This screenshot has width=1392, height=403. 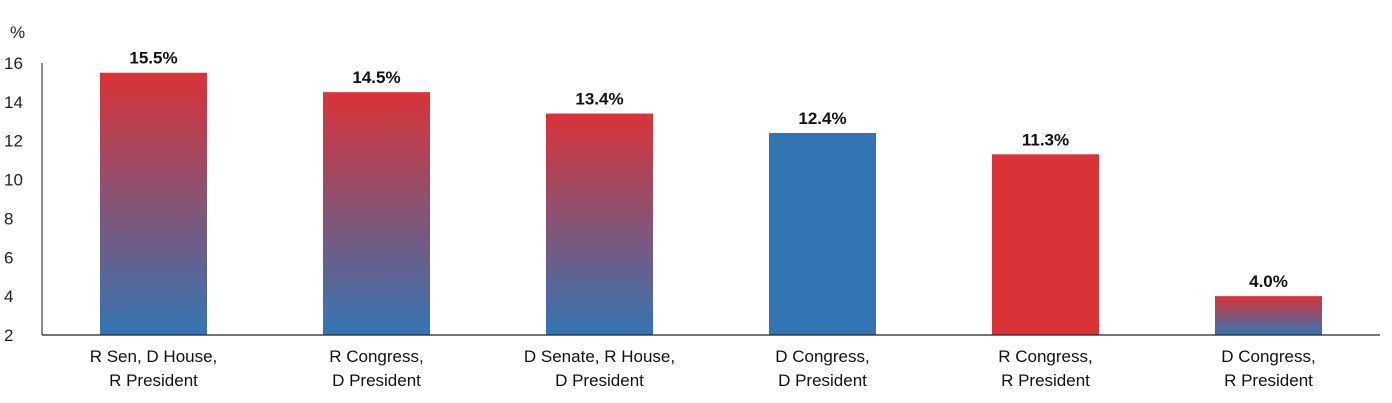 I want to click on bar-data-label: 12.4%, so click(x=822, y=118).